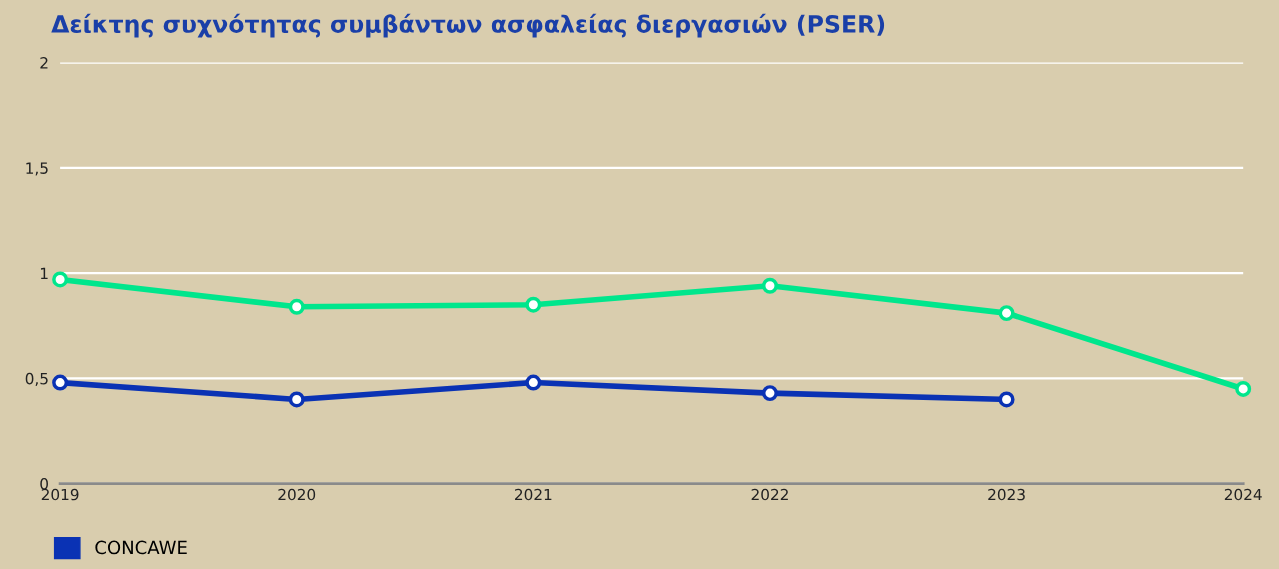 This screenshot has width=1279, height=569. What do you see at coordinates (1243, 494) in the screenshot?
I see `x-tick-label: 2024` at bounding box center [1243, 494].